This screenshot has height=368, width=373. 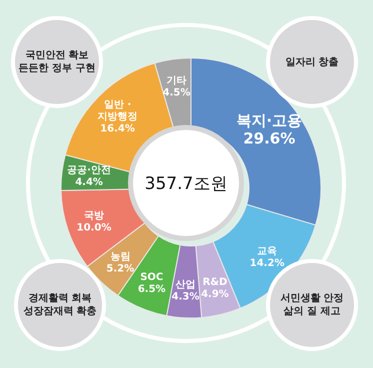 I want to click on slice-label: 일반 · 지방행정, so click(x=118, y=110).